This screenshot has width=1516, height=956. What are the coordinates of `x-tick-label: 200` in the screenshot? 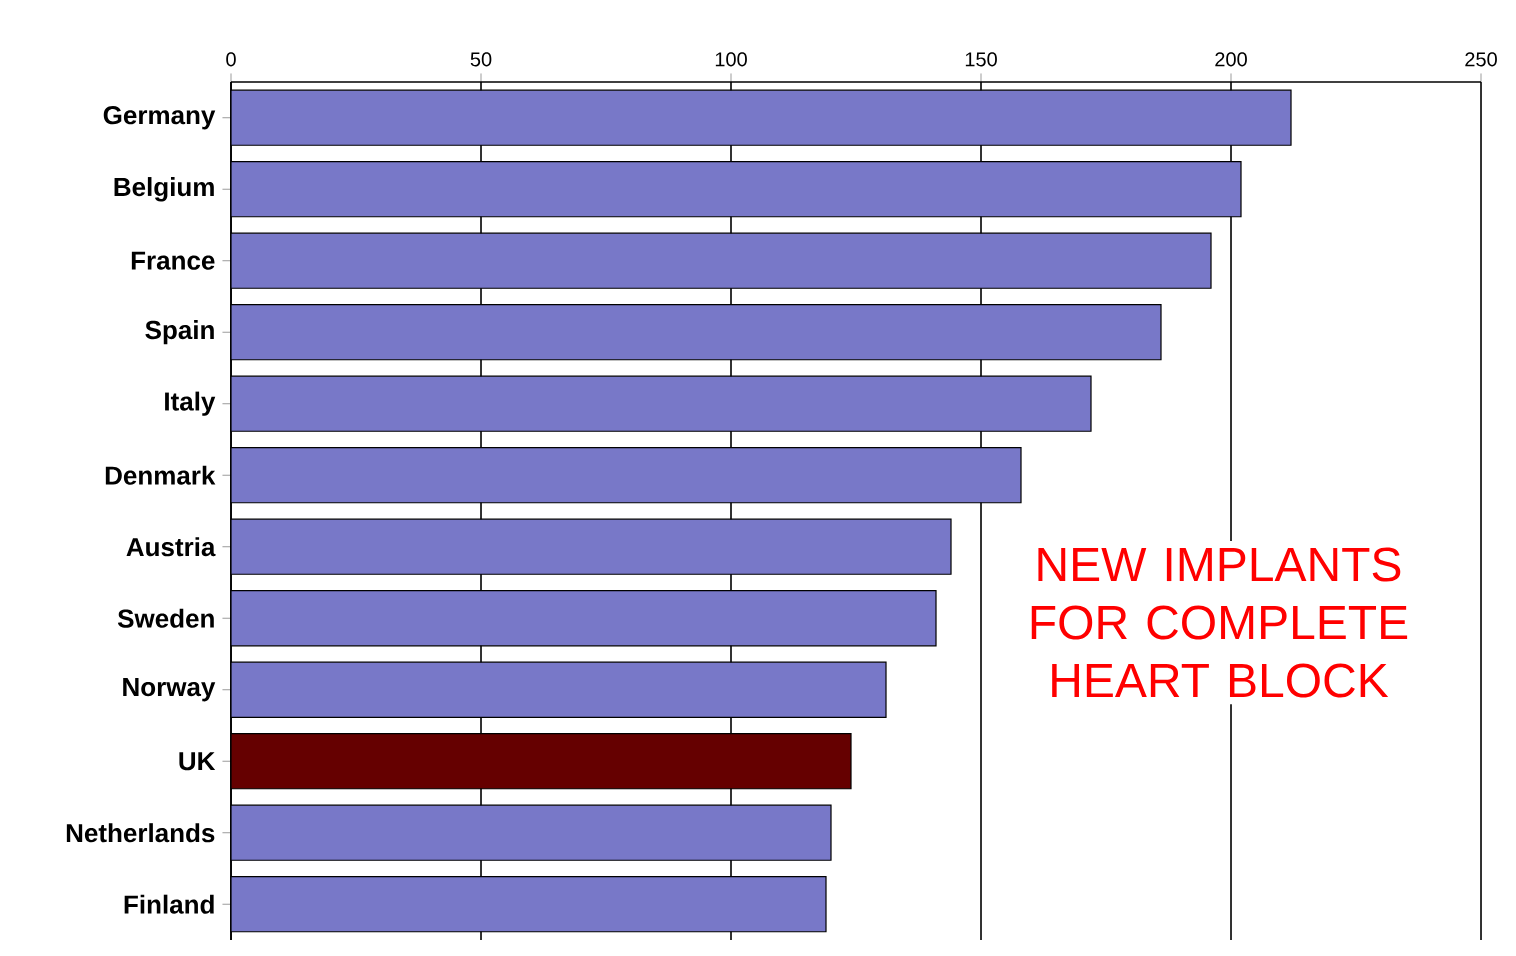 It's located at (1231, 59).